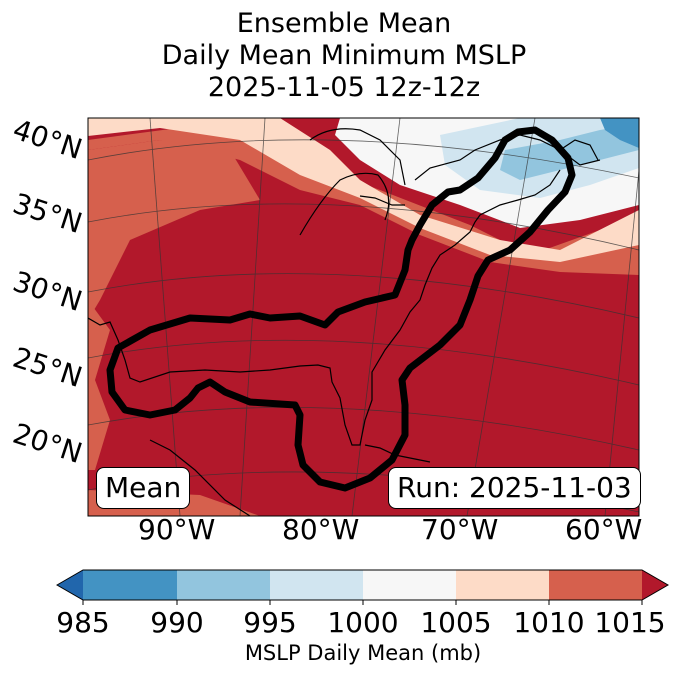 The image size is (688, 674). I want to click on colorbar-tick-985: 985, so click(83, 622).